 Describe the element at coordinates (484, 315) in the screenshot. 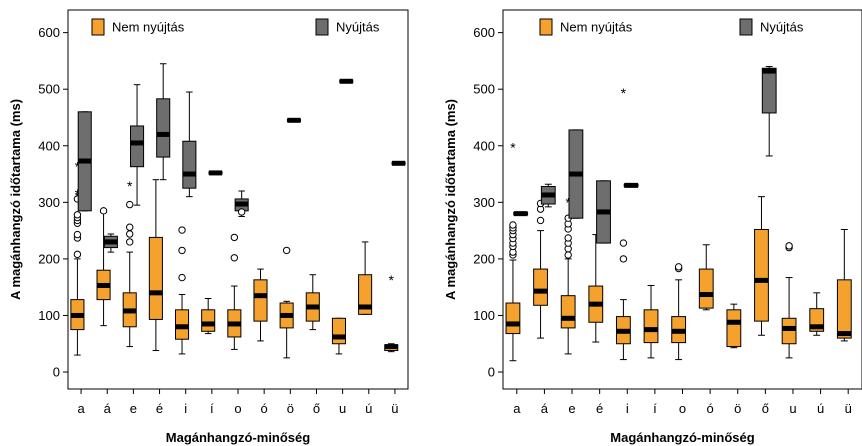

I see `y-tick-label: 100` at that location.